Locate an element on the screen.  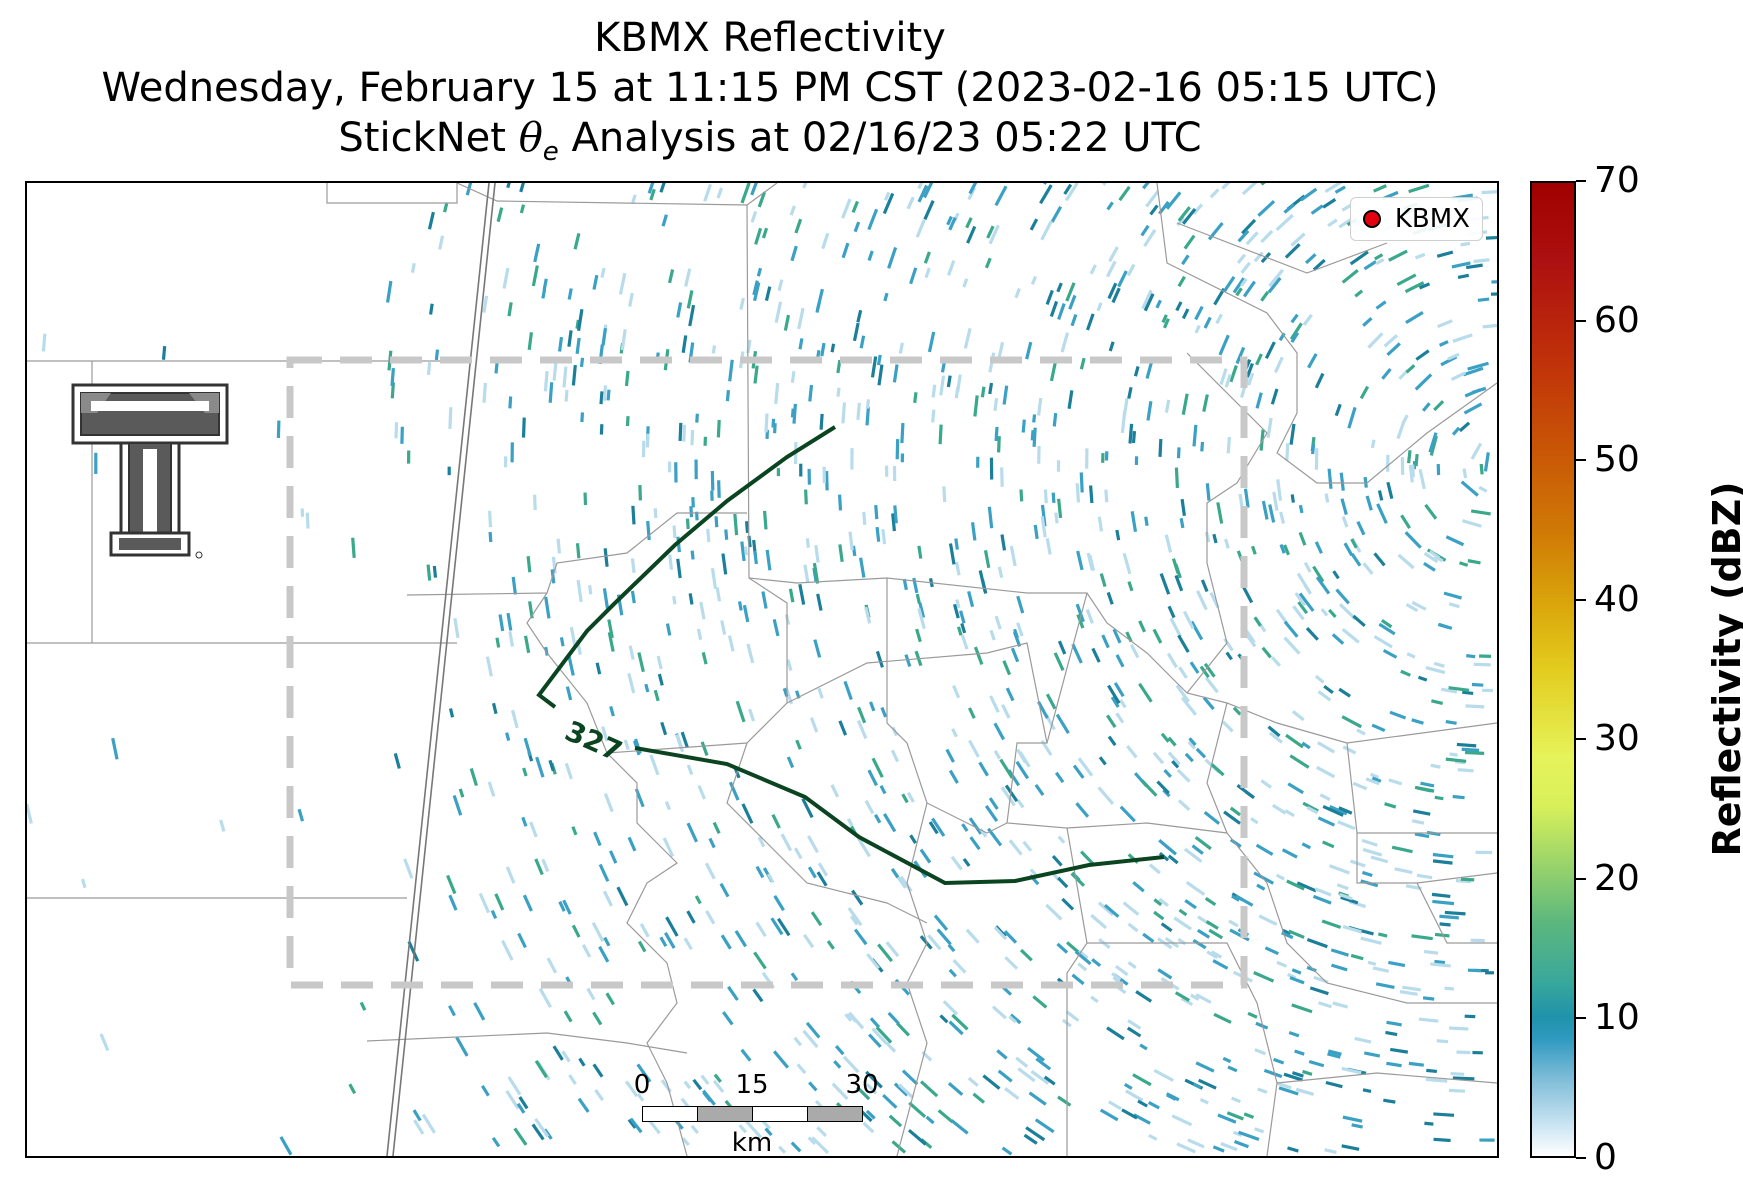
radar-site-marker-icon is located at coordinates (1371, 219).